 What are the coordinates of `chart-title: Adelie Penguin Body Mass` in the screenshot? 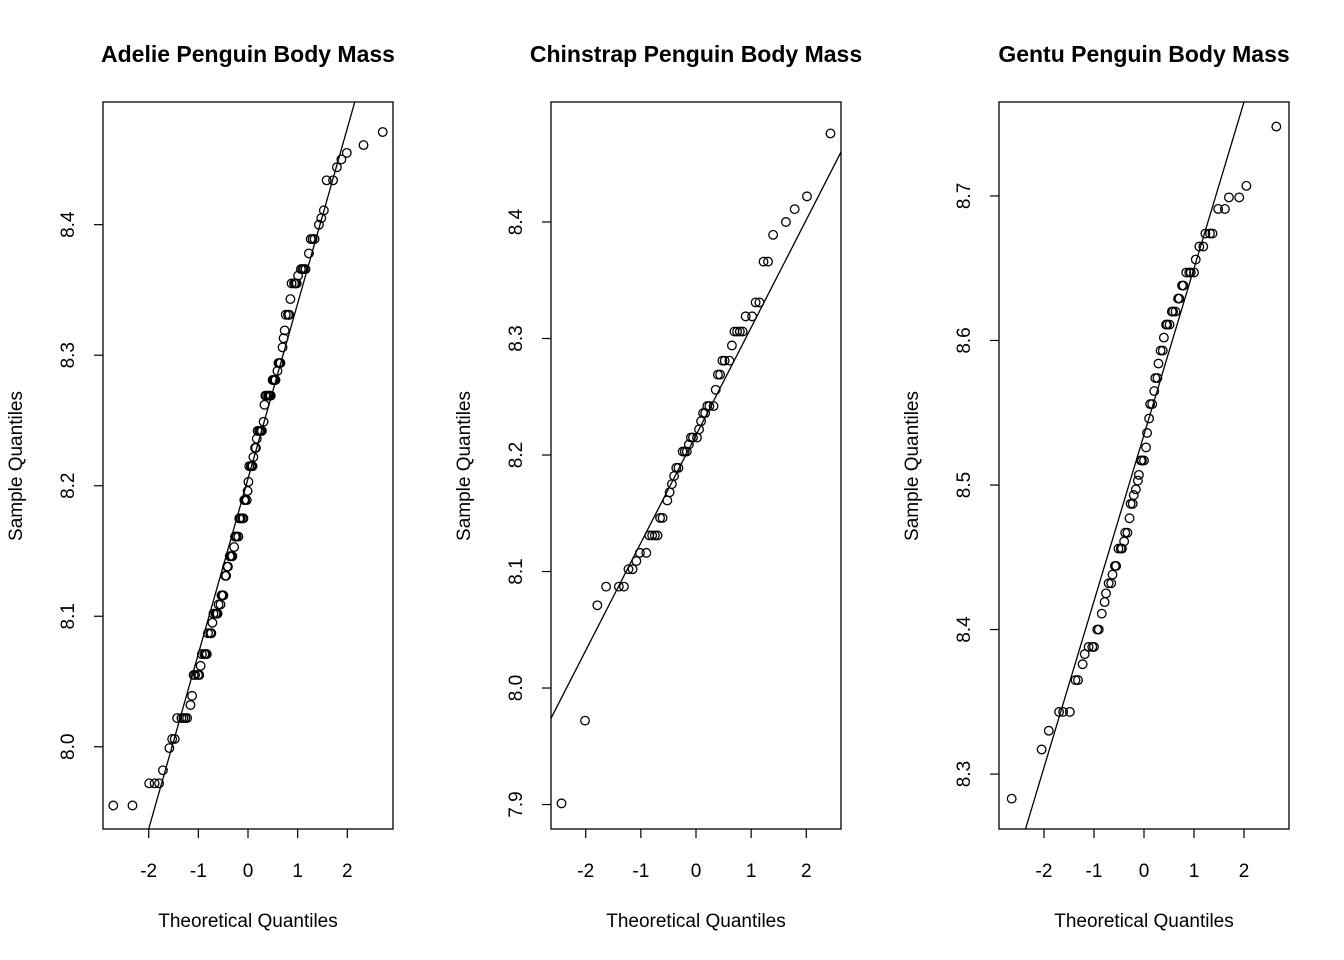 It's located at (248, 54).